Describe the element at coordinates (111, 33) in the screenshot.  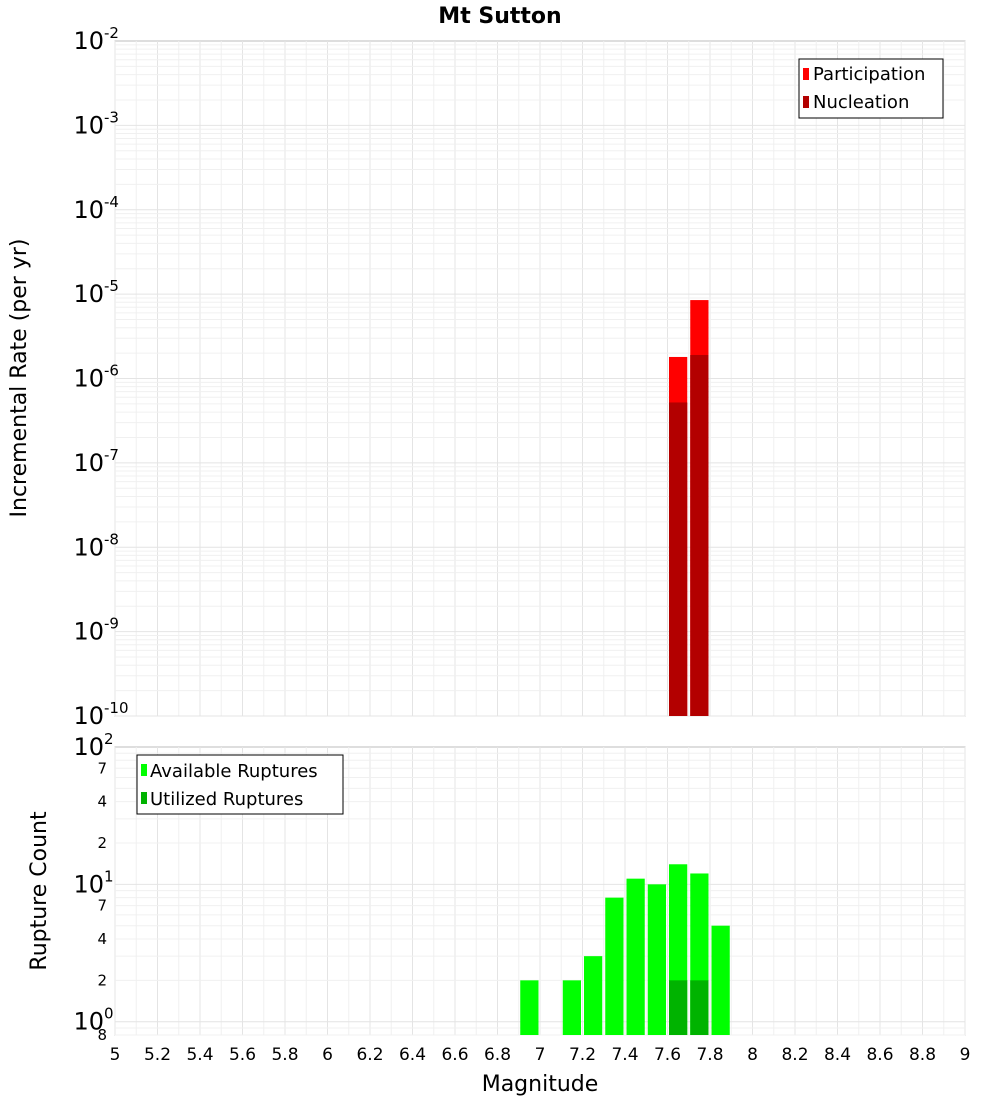
I see `y-tick-exponent: -2` at that location.